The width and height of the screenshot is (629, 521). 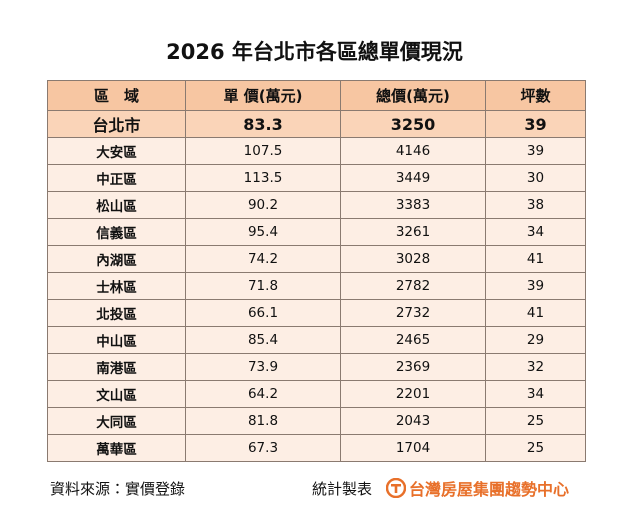 What do you see at coordinates (116, 367) in the screenshot?
I see `table-cell: 南港區` at bounding box center [116, 367].